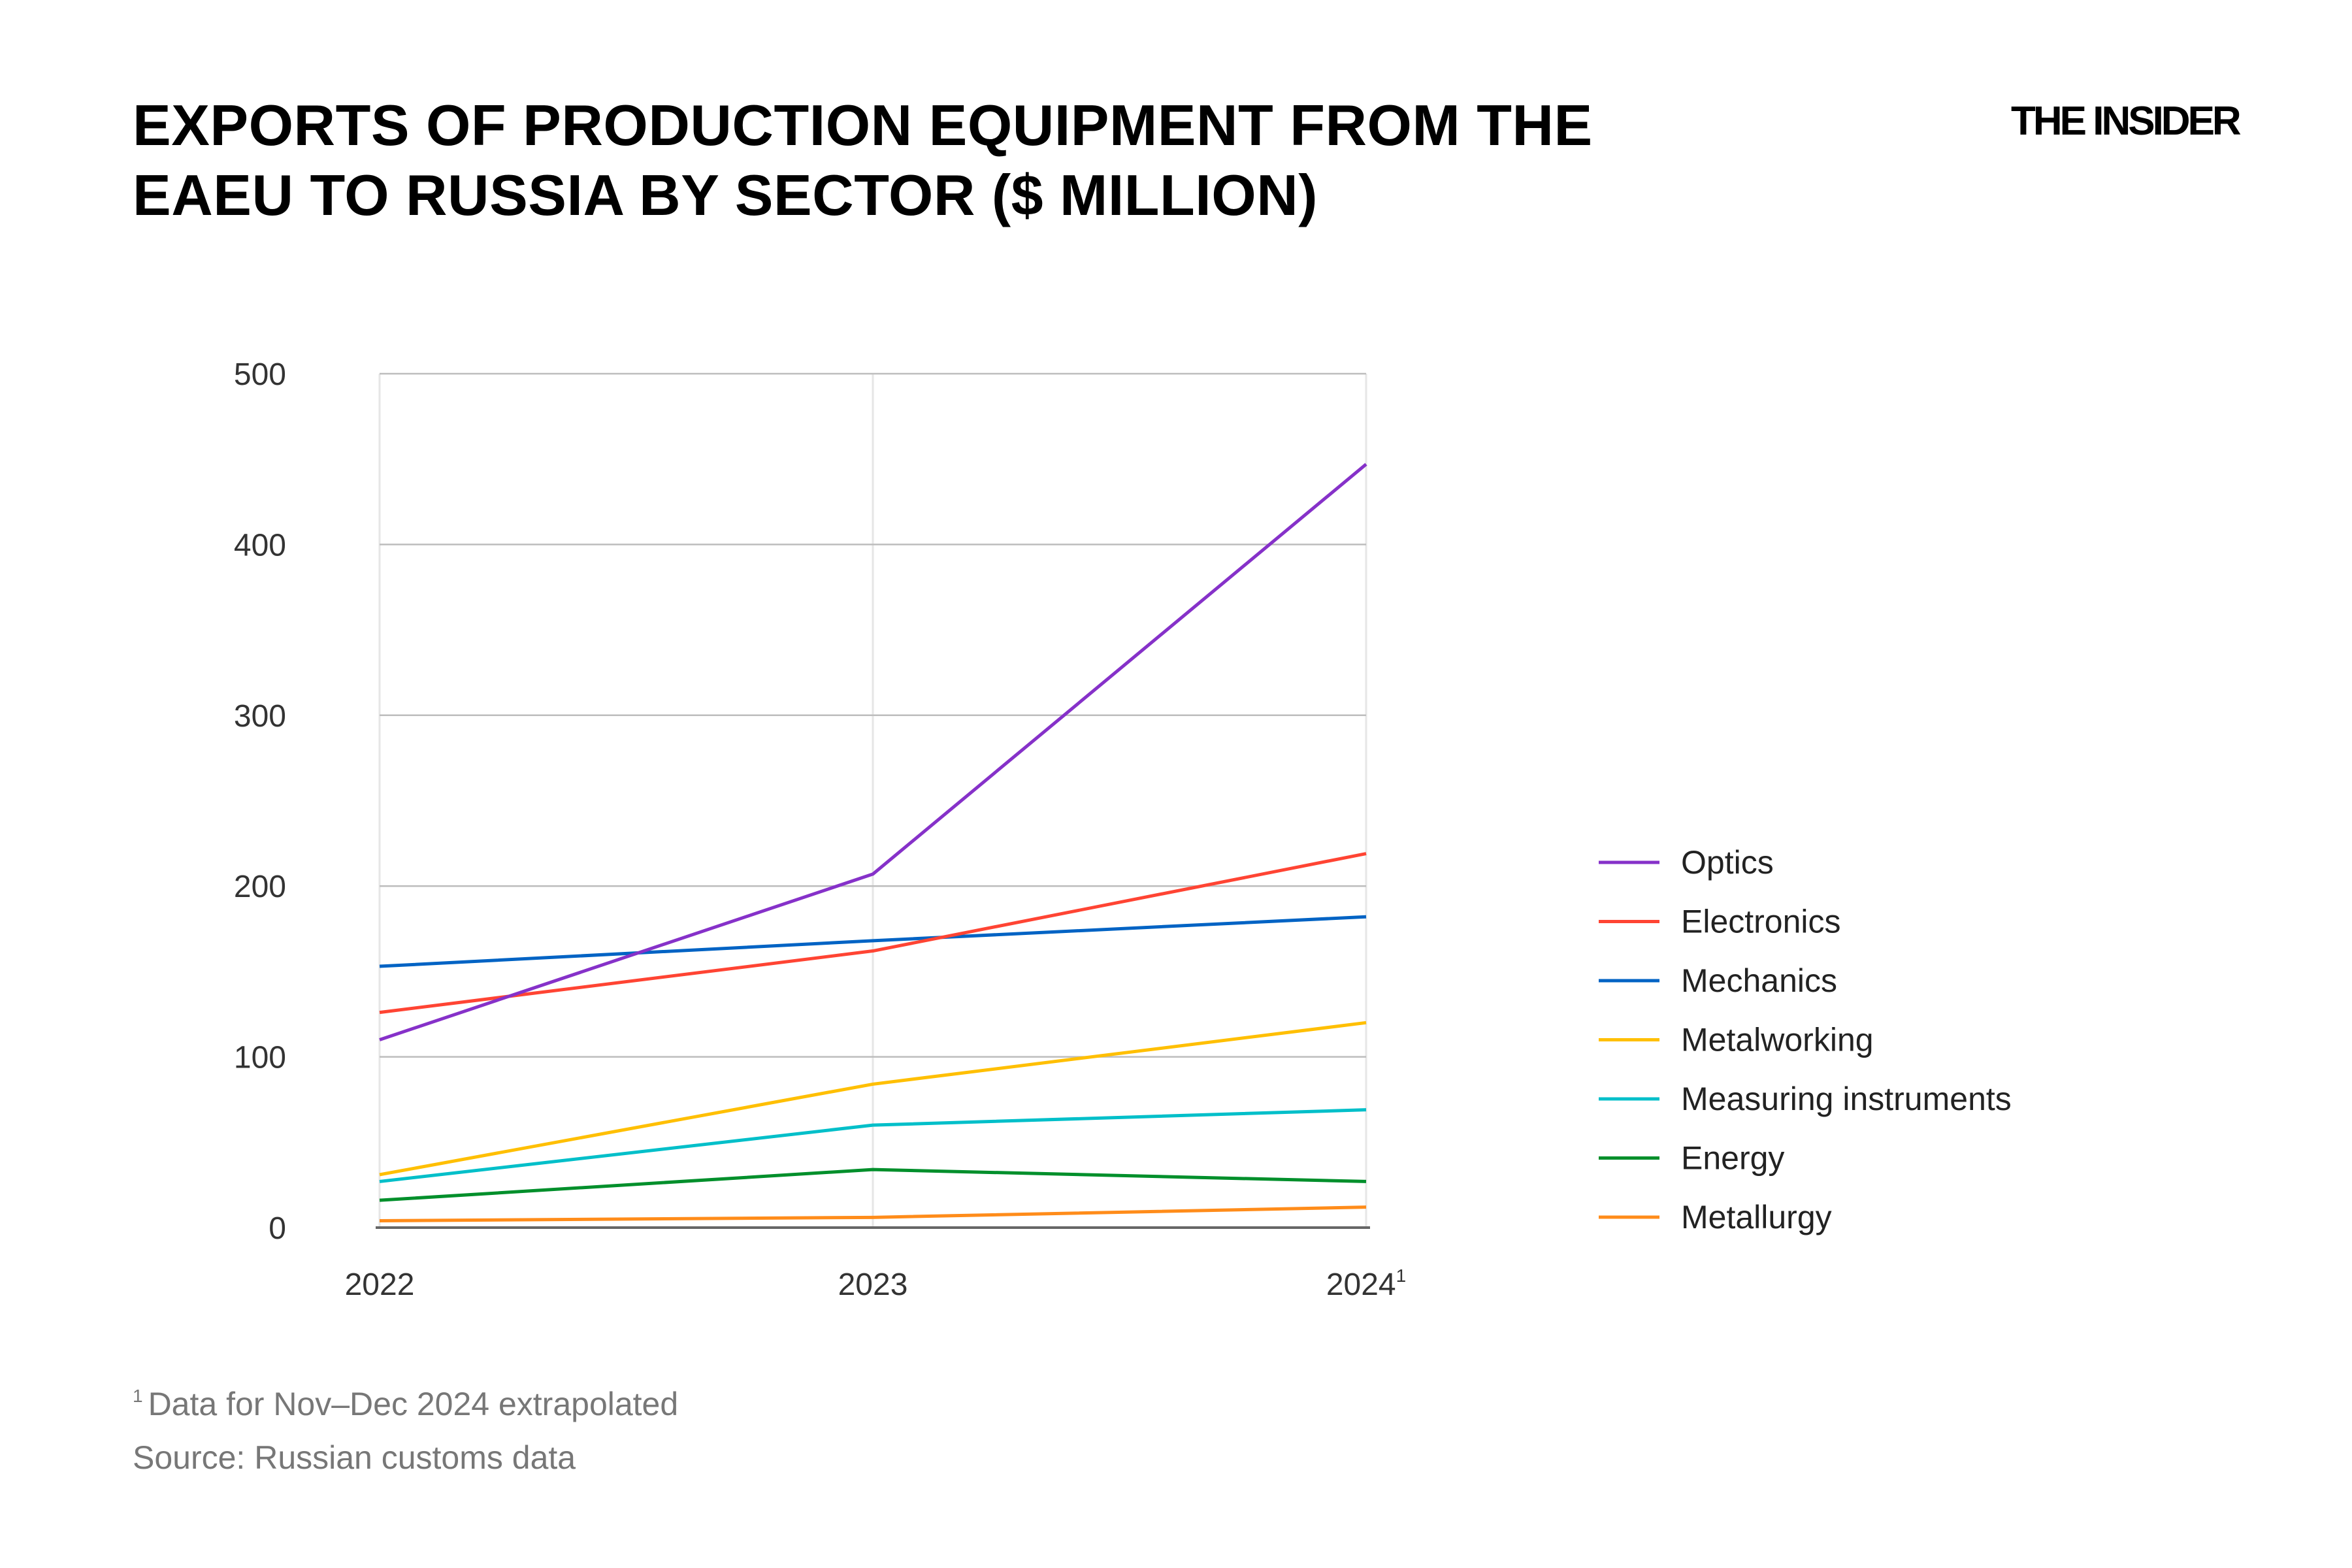 The image size is (2352, 1568). What do you see at coordinates (260, 1058) in the screenshot?
I see `y-tick-label: 100` at bounding box center [260, 1058].